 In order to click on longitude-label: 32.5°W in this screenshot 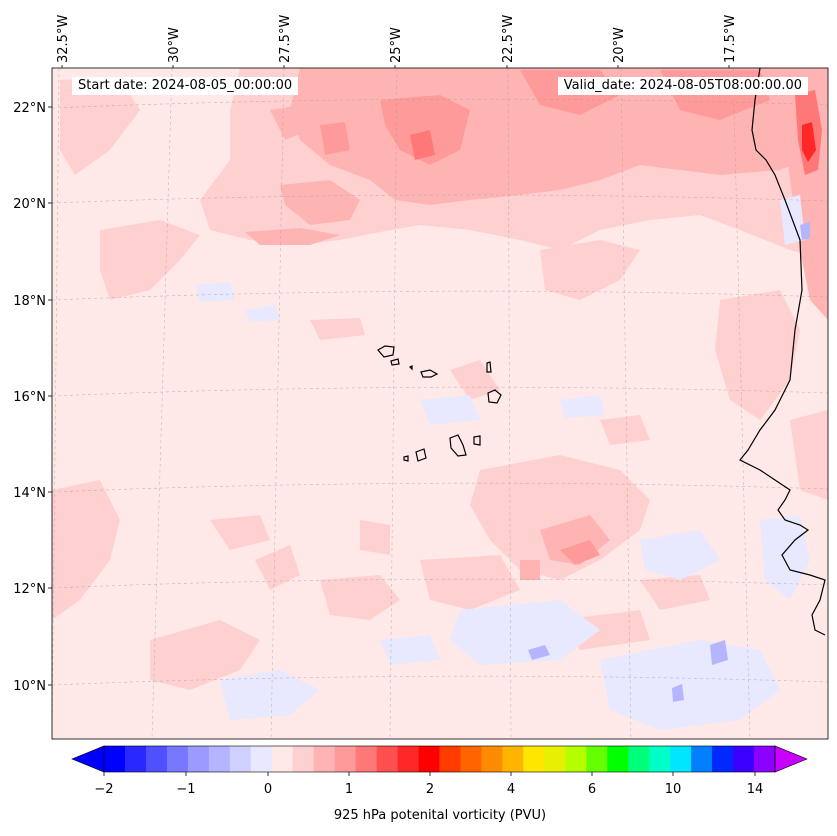, I will do `click(63, 39)`.